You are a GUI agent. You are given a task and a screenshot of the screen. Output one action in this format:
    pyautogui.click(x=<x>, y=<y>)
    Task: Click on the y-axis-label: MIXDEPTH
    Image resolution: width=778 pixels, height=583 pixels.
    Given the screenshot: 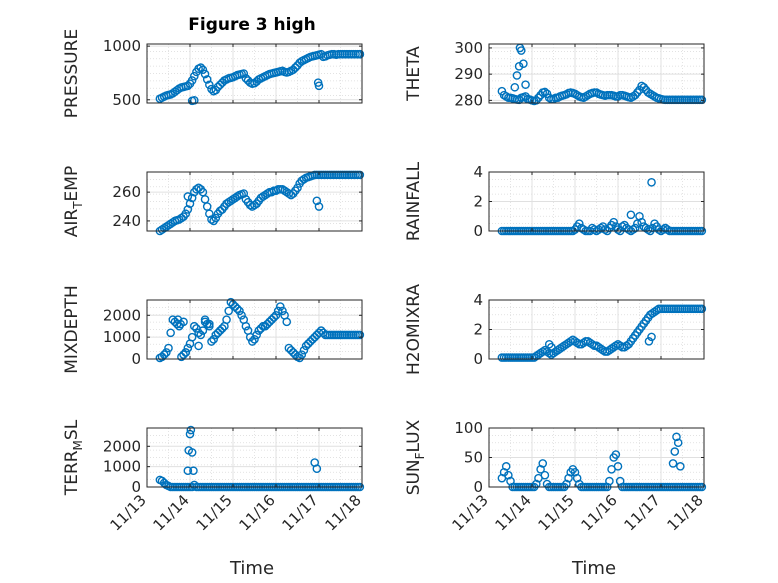 What is the action you would take?
    pyautogui.click(x=72, y=329)
    